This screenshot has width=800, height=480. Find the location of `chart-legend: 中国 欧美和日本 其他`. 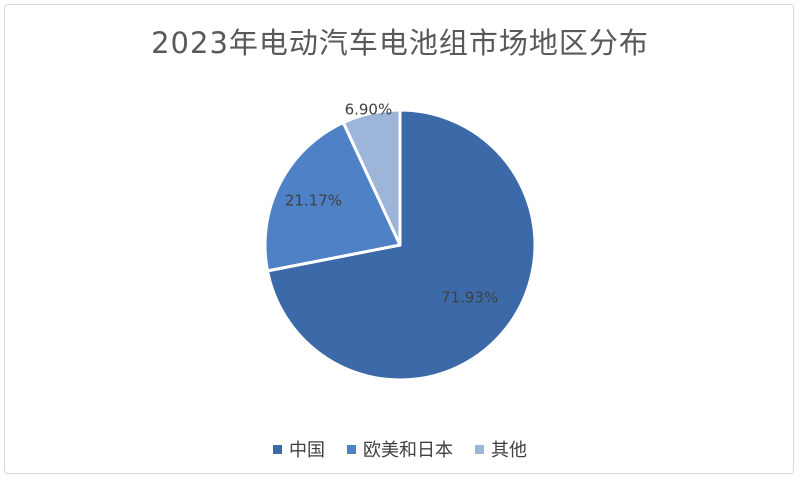

chart-legend: 中国 欧美和日本 其他 is located at coordinates (400, 449).